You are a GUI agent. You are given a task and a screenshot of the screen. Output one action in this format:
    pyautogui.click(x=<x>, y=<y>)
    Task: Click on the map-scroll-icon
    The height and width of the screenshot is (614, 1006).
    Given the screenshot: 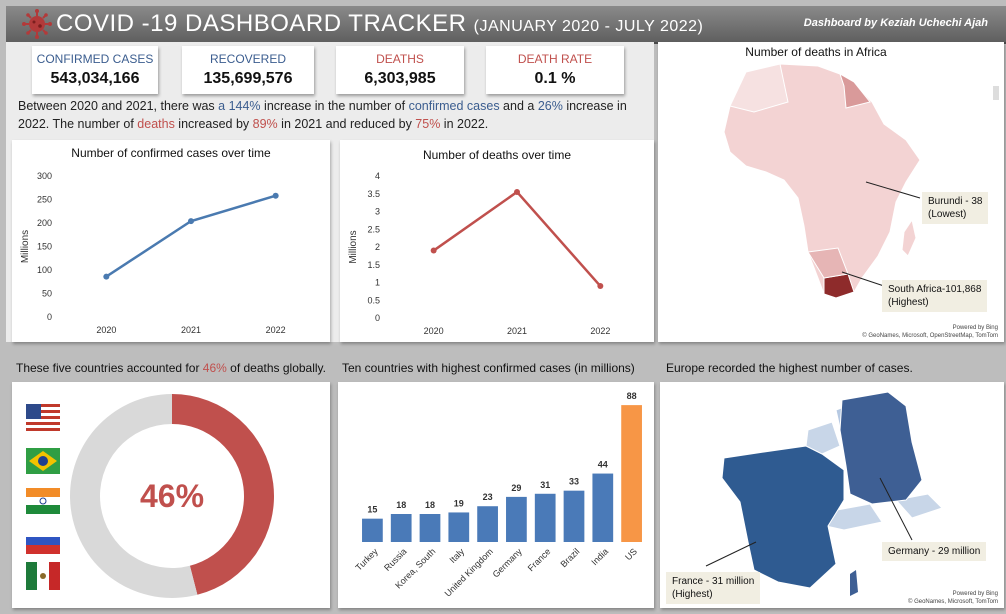 What is the action you would take?
    pyautogui.click(x=996, y=93)
    